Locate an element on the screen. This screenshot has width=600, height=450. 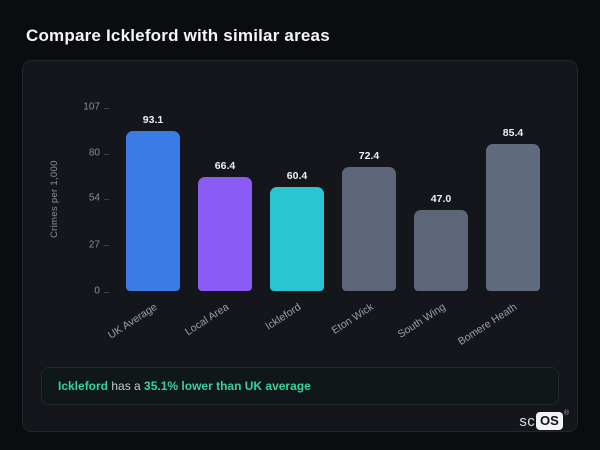
bar-column: 72.4 Eton Wick is located at coordinates (367, 222).